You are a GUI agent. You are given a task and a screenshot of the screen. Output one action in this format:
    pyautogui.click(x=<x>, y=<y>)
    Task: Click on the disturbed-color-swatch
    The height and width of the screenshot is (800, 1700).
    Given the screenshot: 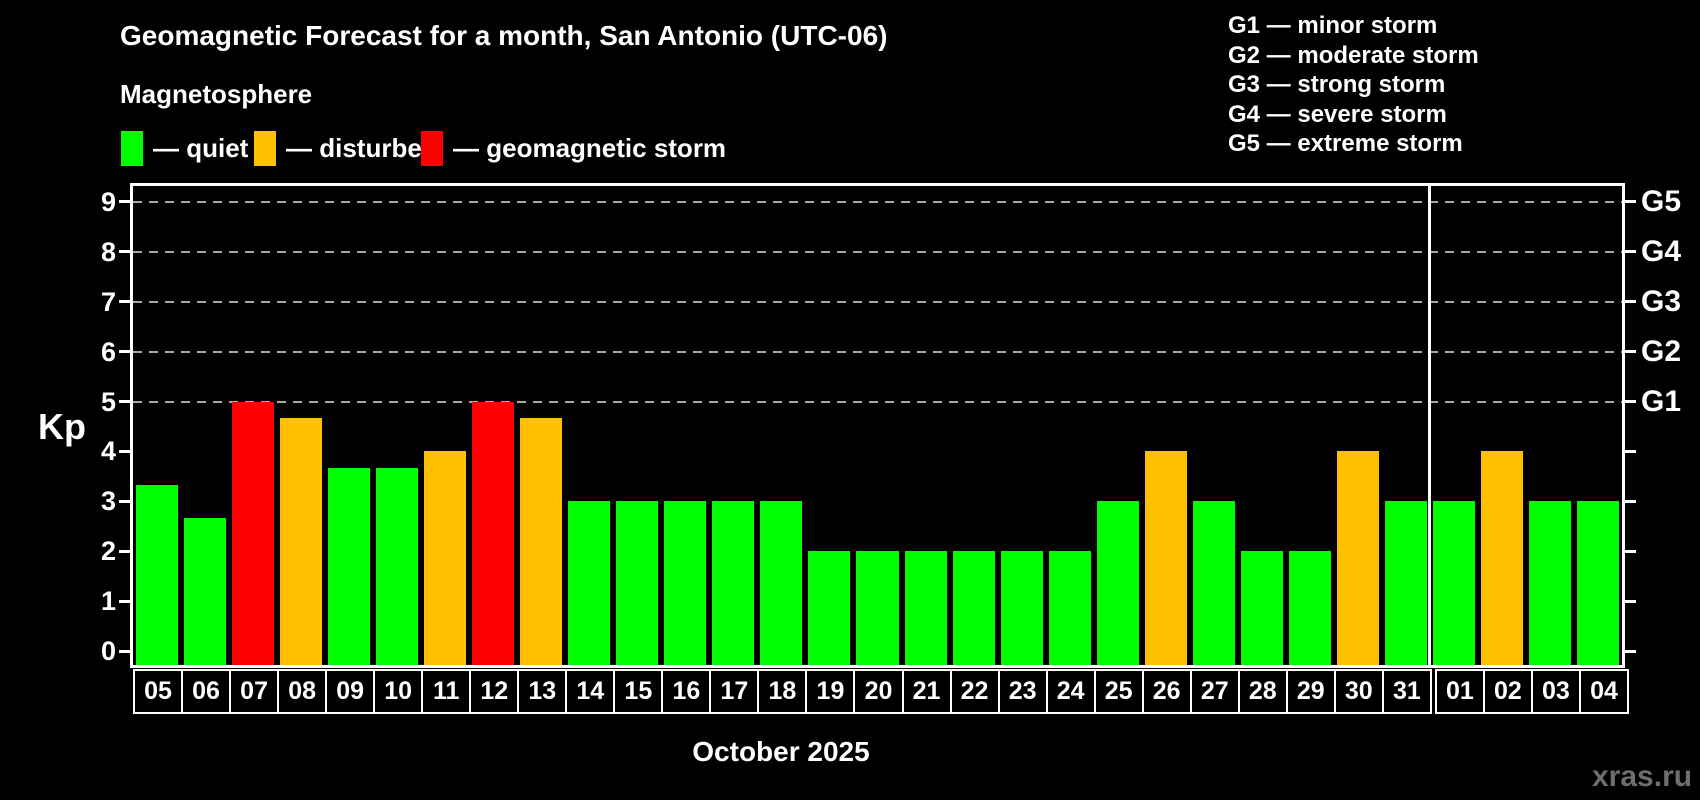 What is the action you would take?
    pyautogui.click(x=265, y=148)
    